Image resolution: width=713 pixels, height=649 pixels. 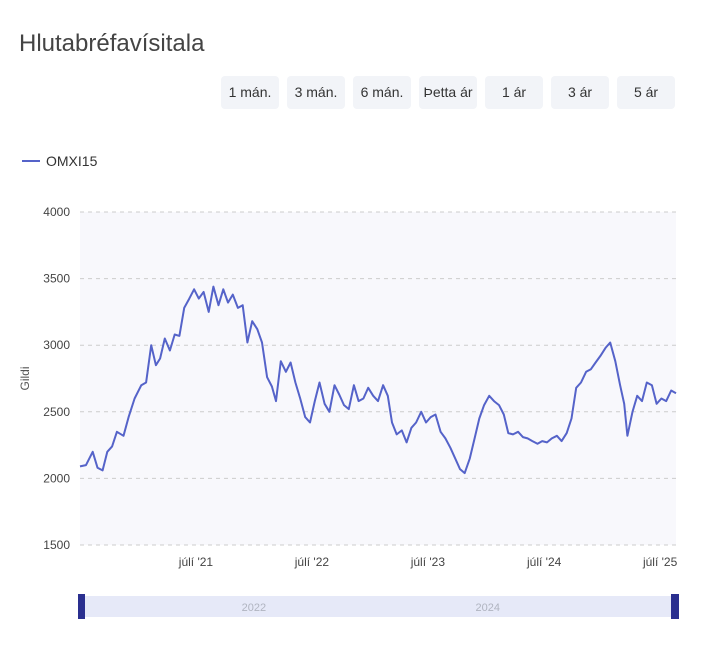 I want to click on range-button-1m: 1 mán., so click(x=250, y=92).